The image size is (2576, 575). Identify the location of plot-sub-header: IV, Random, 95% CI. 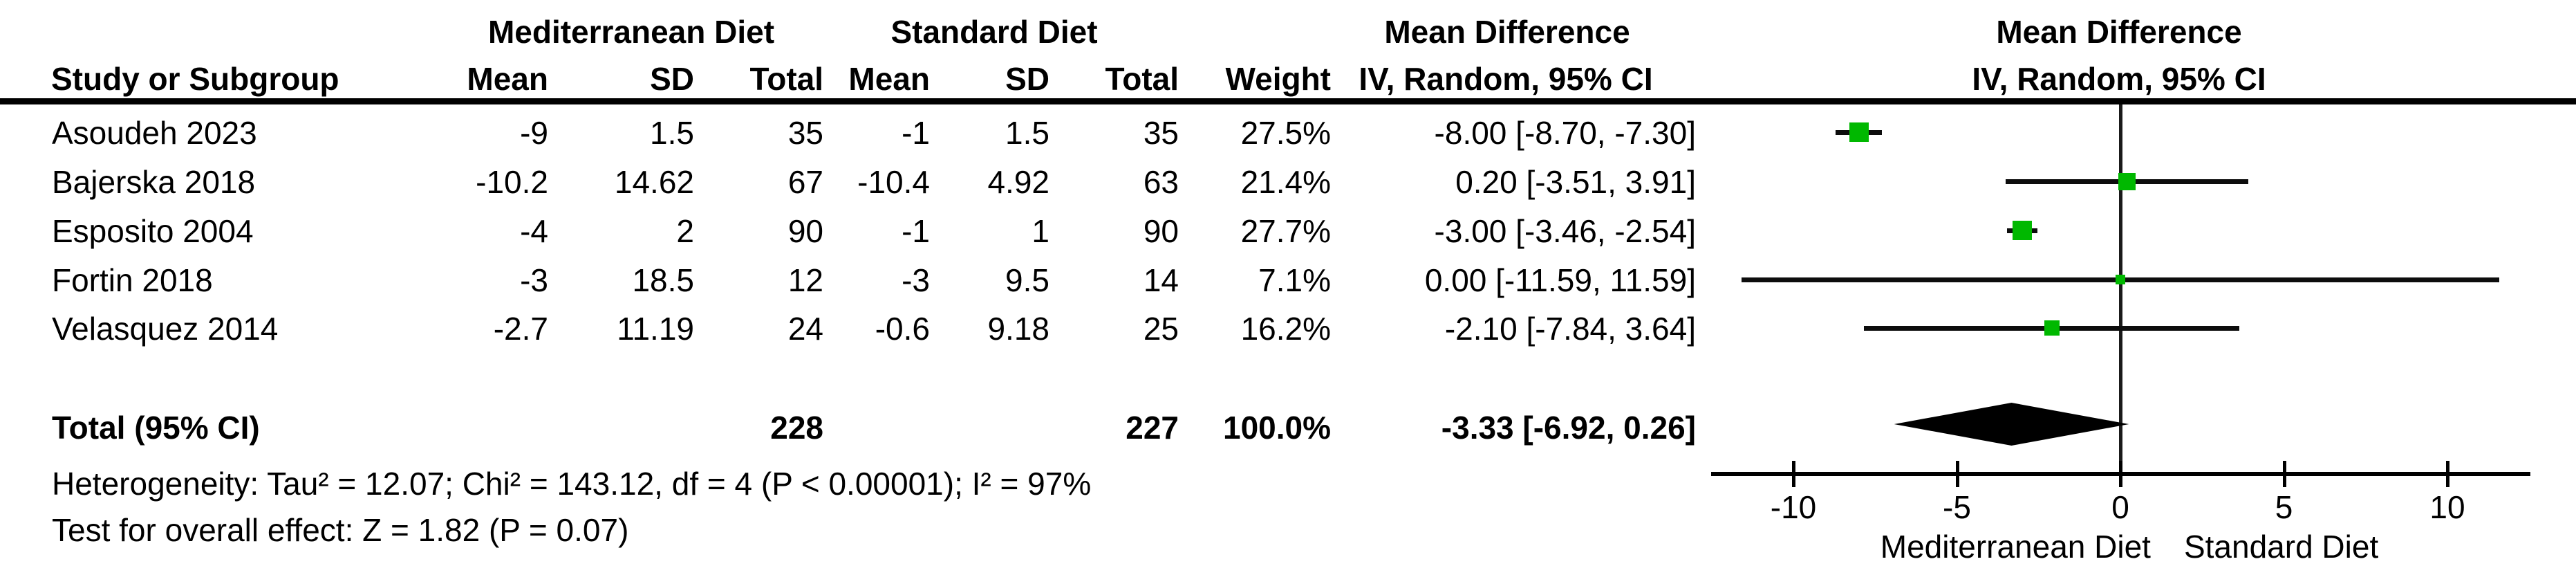
(2119, 79).